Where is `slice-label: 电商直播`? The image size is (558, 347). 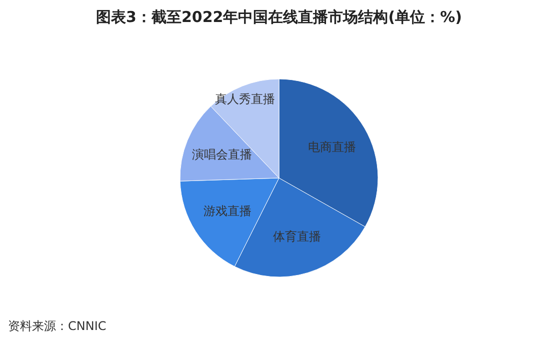 slice-label: 电商直播 is located at coordinates (332, 147).